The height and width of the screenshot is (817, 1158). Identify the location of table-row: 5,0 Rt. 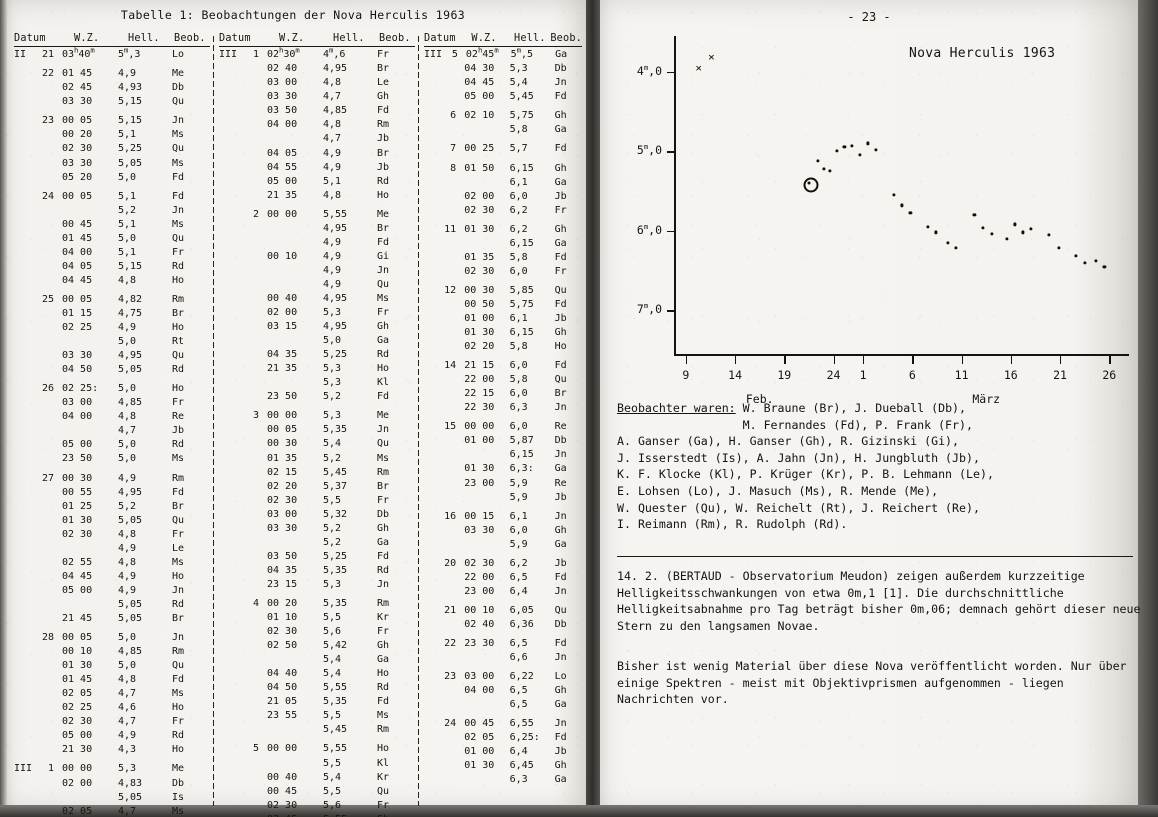
(112, 344).